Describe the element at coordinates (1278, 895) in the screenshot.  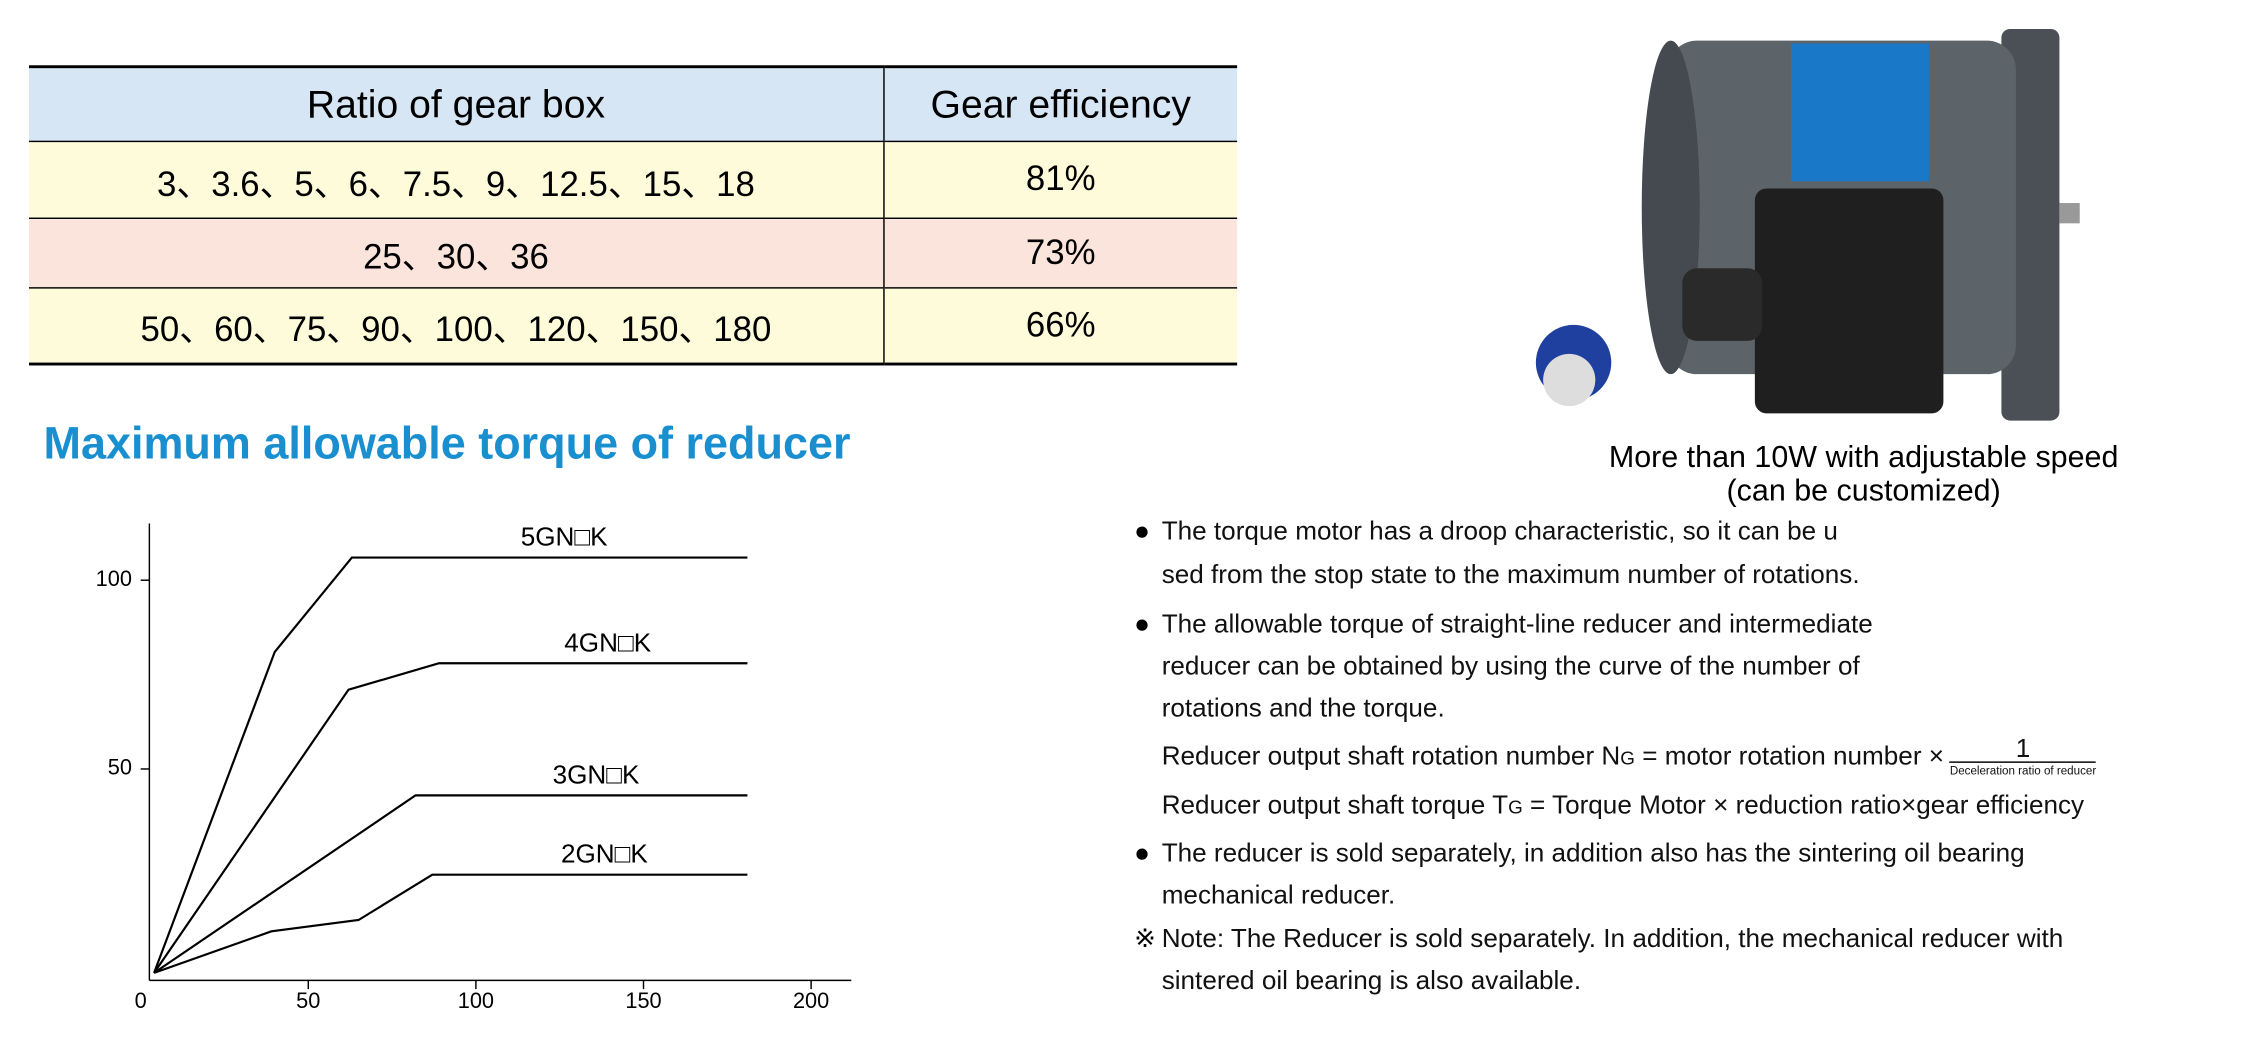
I see `note-line: mechanical reducer.` at that location.